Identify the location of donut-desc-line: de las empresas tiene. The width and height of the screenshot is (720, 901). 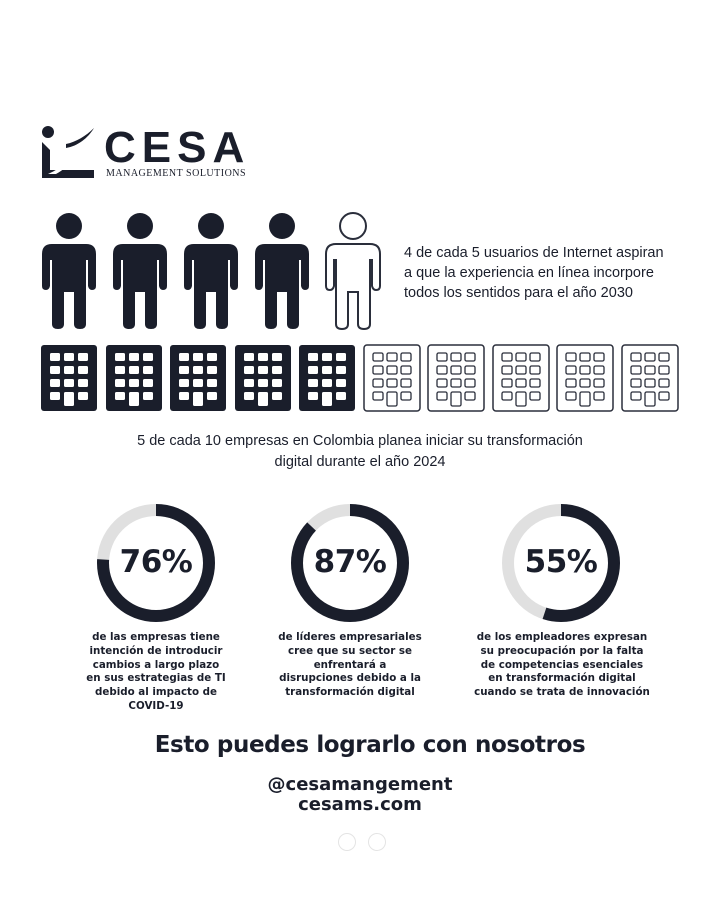
(156, 637).